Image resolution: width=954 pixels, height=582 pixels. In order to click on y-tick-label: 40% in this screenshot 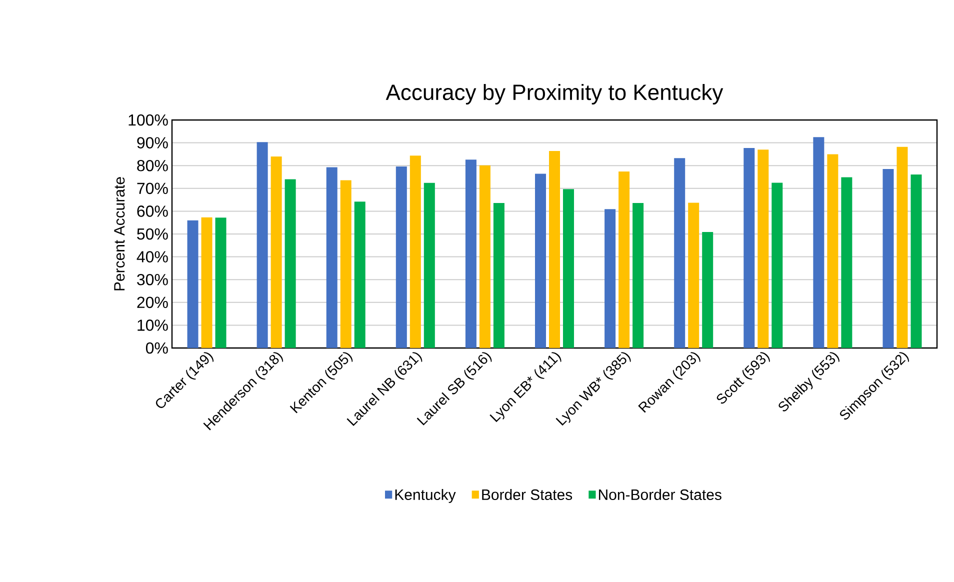, I will do `click(152, 256)`.